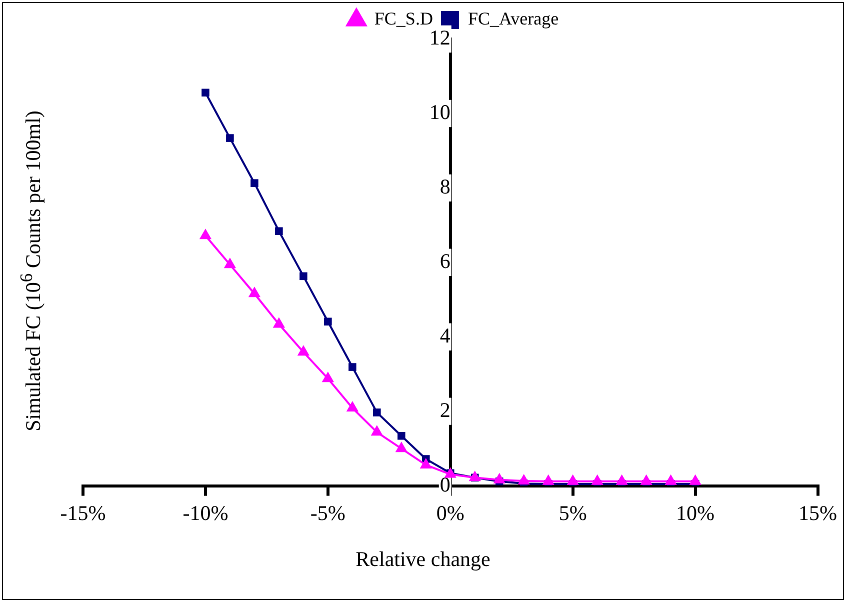 The width and height of the screenshot is (846, 602). What do you see at coordinates (205, 512) in the screenshot?
I see `x-tick-label: -10%` at bounding box center [205, 512].